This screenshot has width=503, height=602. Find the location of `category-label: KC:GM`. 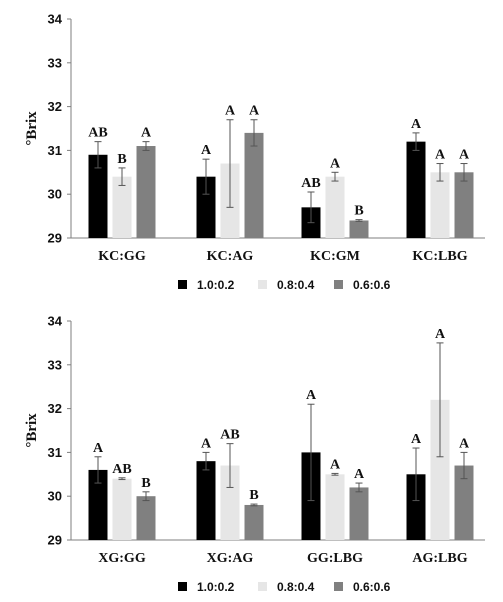

category-label: KC:GM is located at coordinates (335, 256).